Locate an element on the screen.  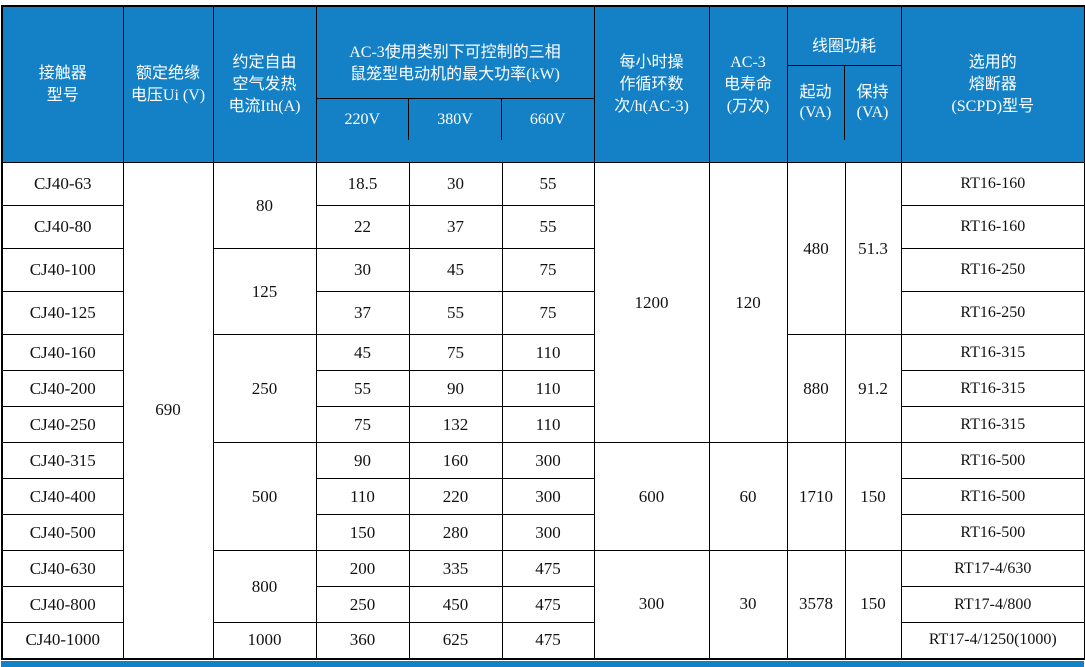
model-cell: CJ40-63 is located at coordinates (62, 184).